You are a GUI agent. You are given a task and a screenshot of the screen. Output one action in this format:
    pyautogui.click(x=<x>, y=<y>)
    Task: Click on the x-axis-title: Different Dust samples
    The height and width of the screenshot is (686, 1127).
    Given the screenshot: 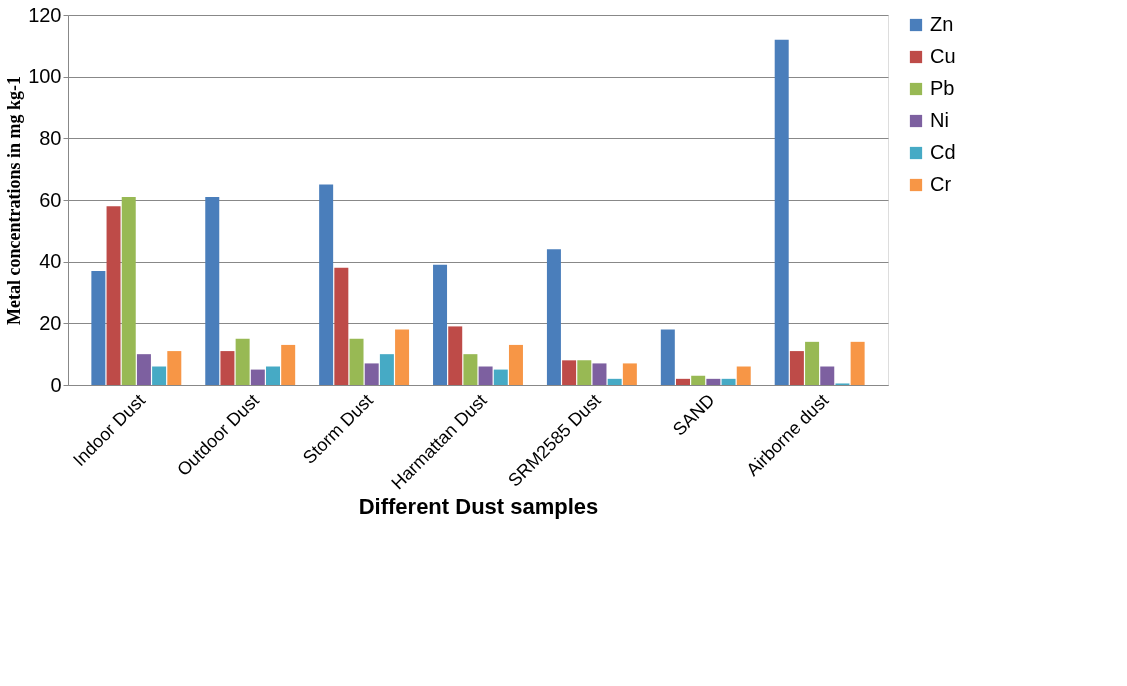 What is the action you would take?
    pyautogui.click(x=478, y=507)
    